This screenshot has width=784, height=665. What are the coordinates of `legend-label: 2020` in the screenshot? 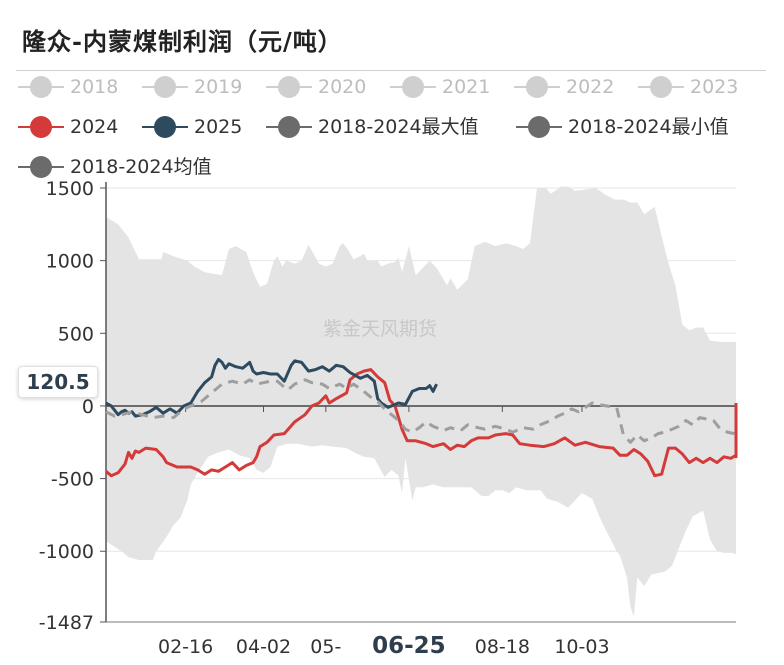 It's located at (342, 87).